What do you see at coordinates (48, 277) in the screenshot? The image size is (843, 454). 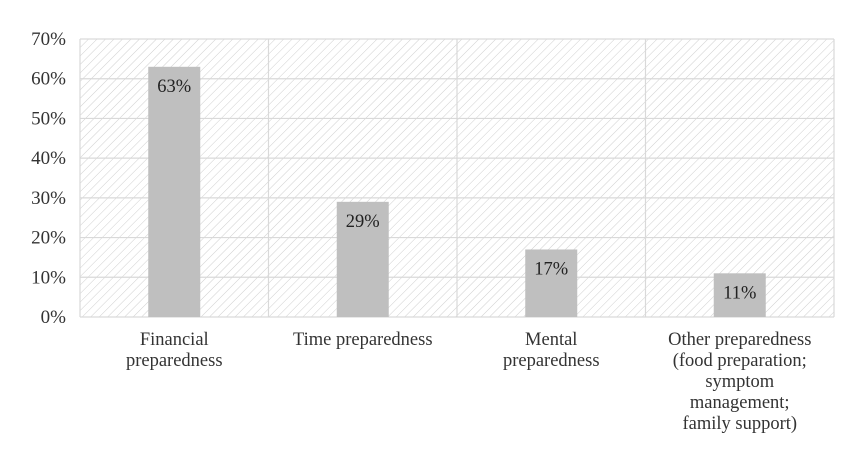 I see `y-tick-label: 10%` at bounding box center [48, 277].